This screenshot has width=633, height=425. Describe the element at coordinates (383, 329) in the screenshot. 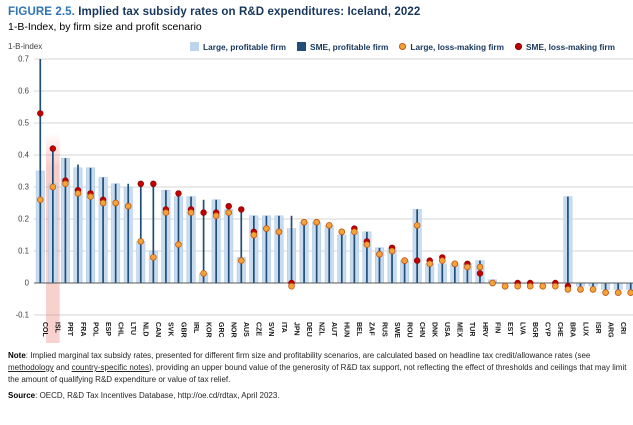

I see `x-axis-label: RUS` at that location.